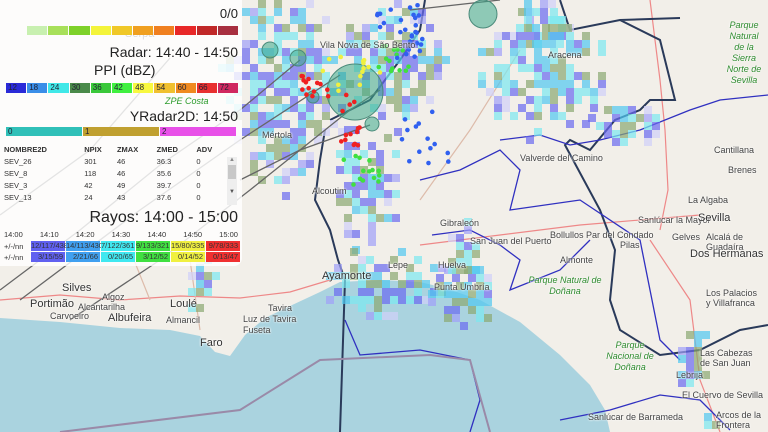 This screenshot has height=432, width=768. What do you see at coordinates (115, 161) in the screenshot?
I see `table-row: SEV_26 301 46 36.3 0` at bounding box center [115, 161].